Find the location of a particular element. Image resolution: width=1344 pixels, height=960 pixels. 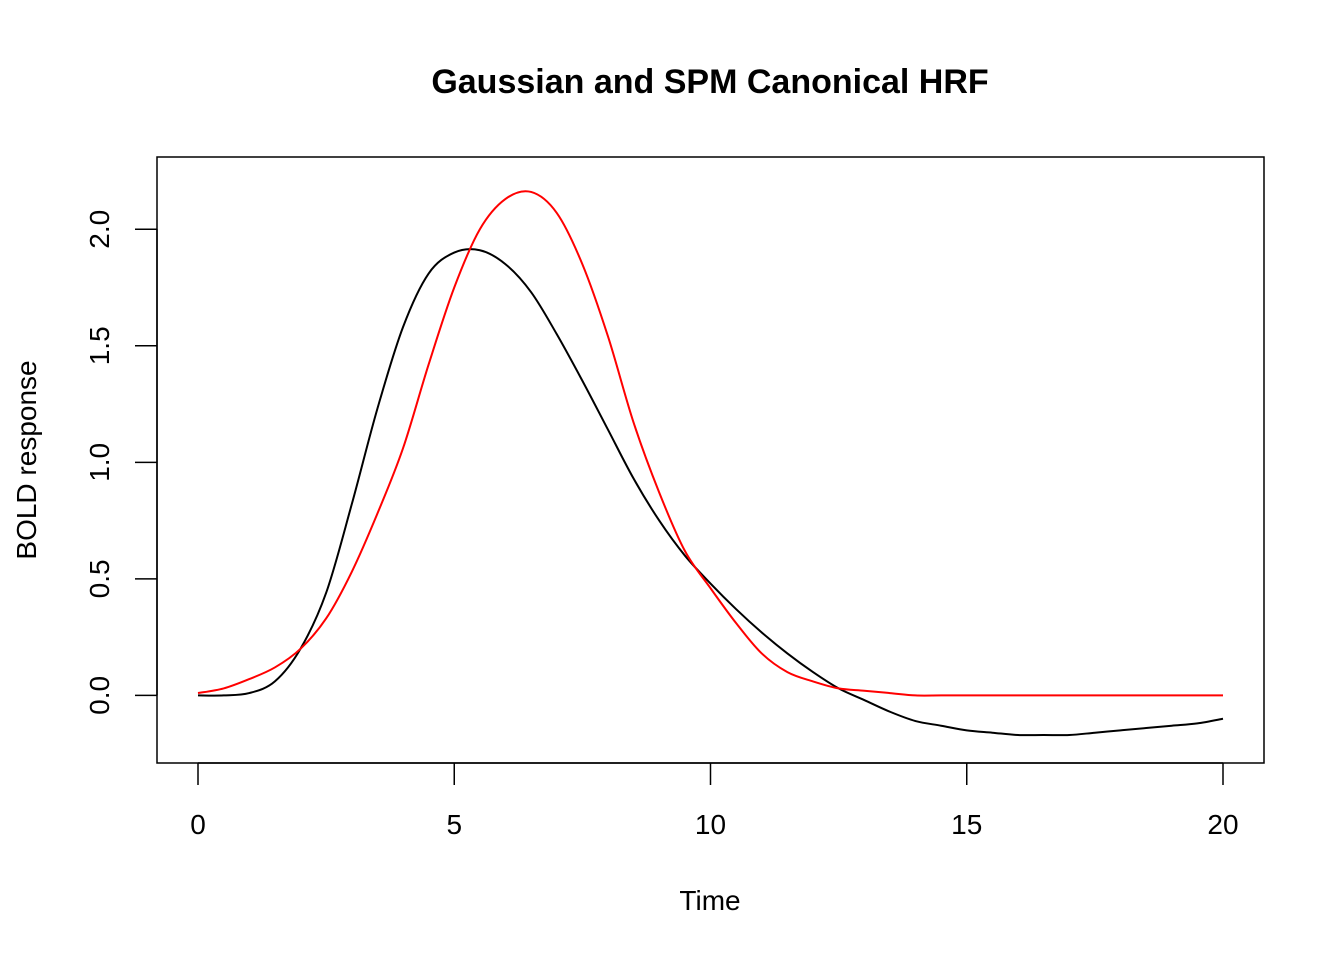

x-tick-label: 0 is located at coordinates (198, 824).